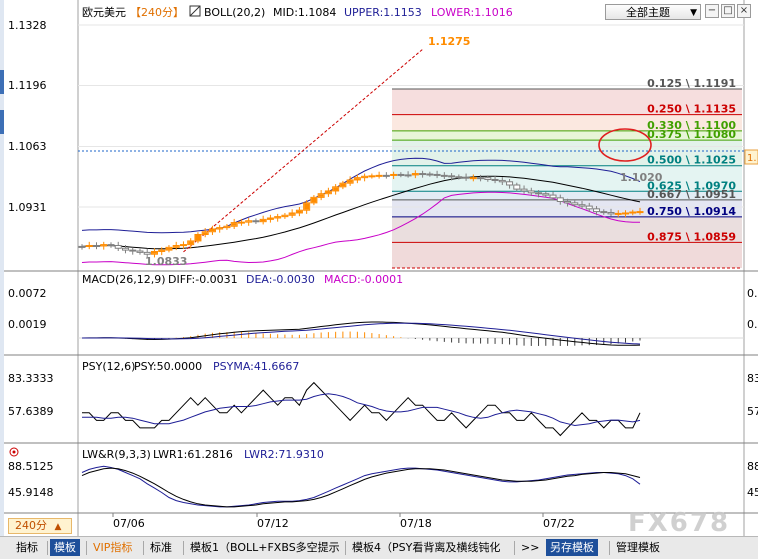 The image size is (758, 559). What do you see at coordinates (284, 454) in the screenshot?
I see `lwr2-value: LWR2:71.9310` at bounding box center [284, 454].